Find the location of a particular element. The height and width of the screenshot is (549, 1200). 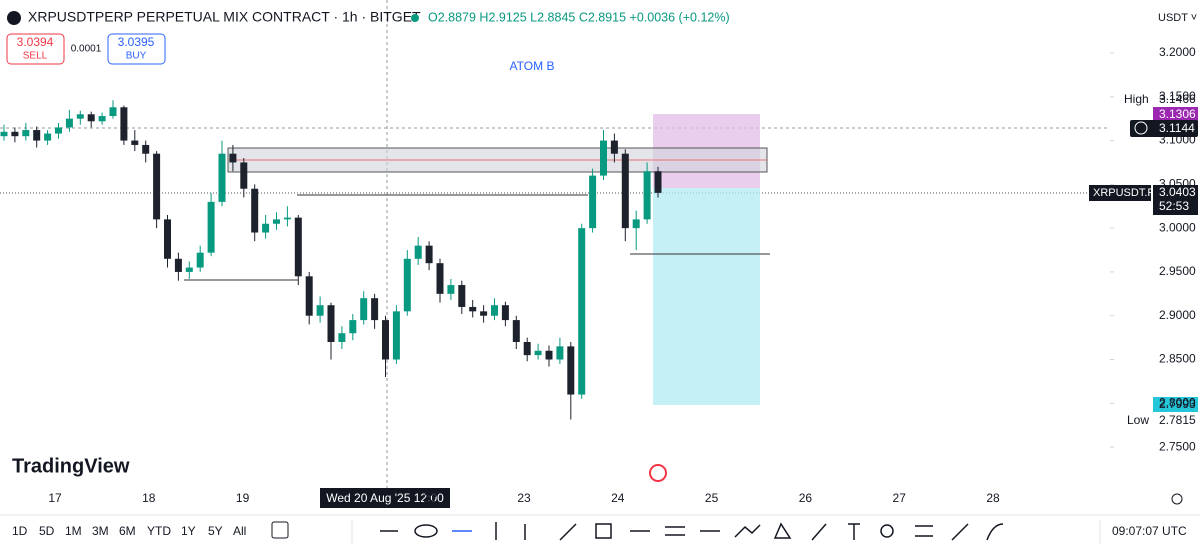

range-button: YTD is located at coordinates (159, 531).